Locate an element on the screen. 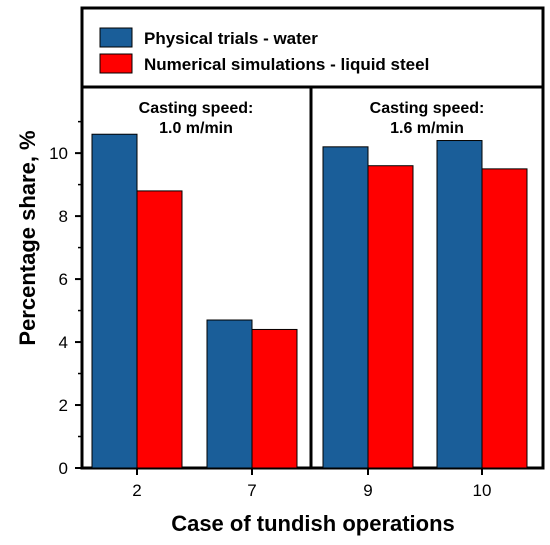  panel-annotation-left-line2: 1.0 m/min is located at coordinates (196, 128).